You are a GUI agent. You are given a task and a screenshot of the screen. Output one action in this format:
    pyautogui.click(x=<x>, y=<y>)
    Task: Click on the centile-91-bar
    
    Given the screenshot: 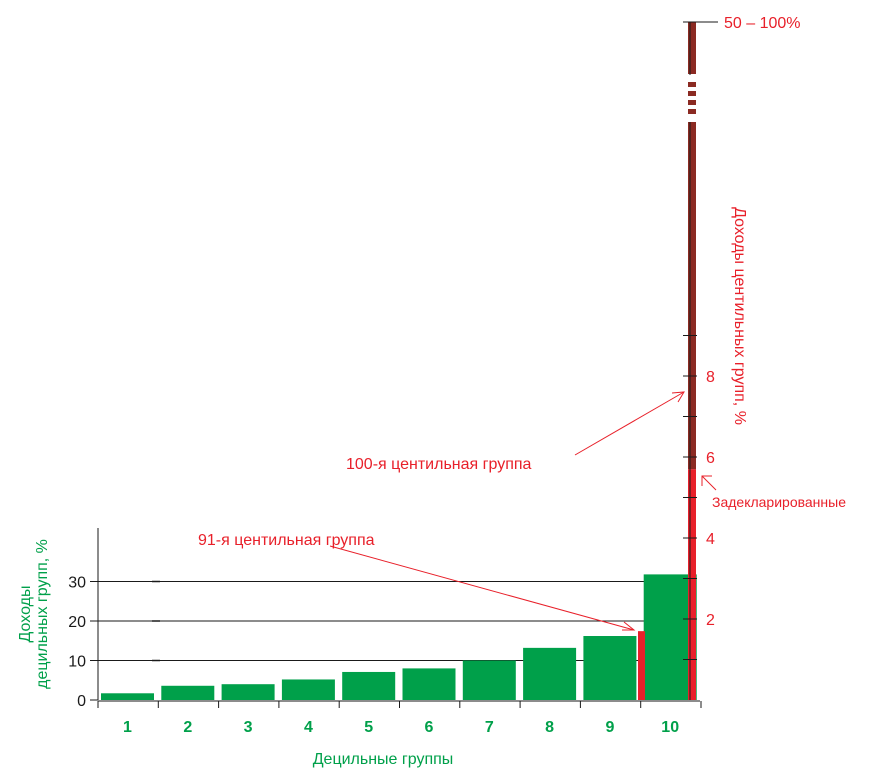 What is the action you would take?
    pyautogui.click(x=641, y=665)
    